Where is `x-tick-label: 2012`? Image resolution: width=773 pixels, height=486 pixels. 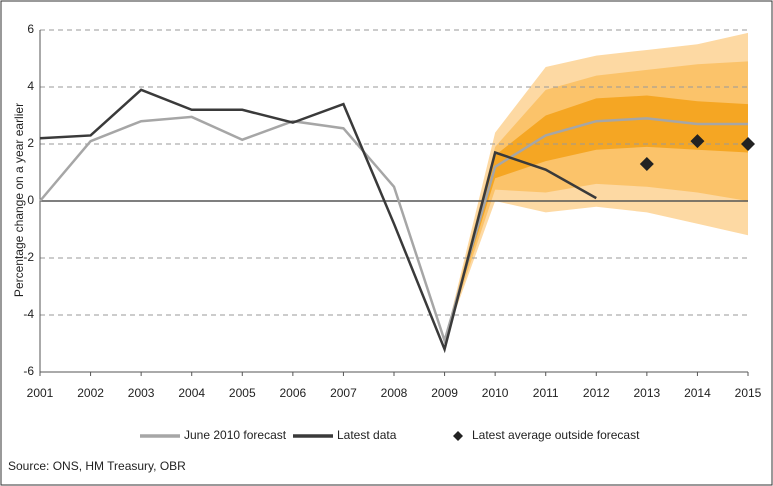
x-tick-label: 2012 is located at coordinates (596, 393).